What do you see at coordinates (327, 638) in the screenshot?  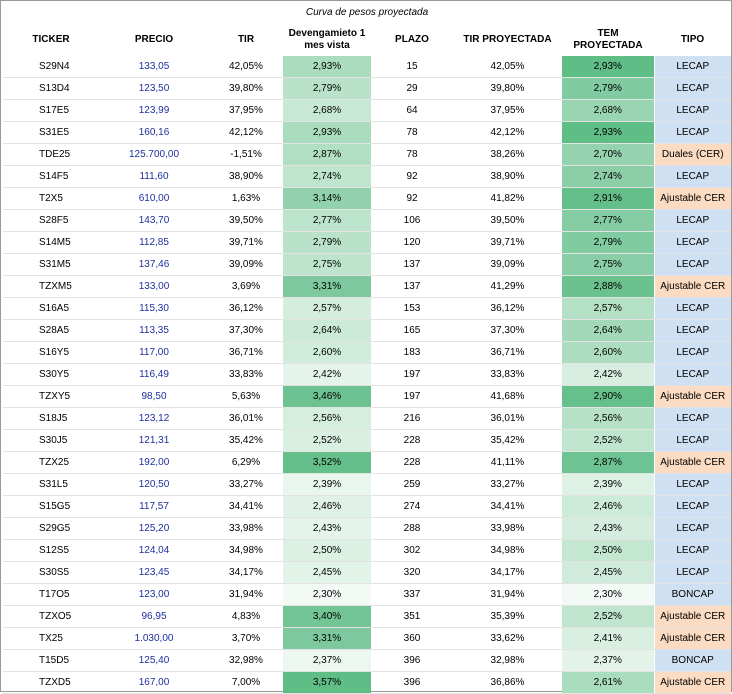 I see `cell-devengamiento: 3,31%` at bounding box center [327, 638].